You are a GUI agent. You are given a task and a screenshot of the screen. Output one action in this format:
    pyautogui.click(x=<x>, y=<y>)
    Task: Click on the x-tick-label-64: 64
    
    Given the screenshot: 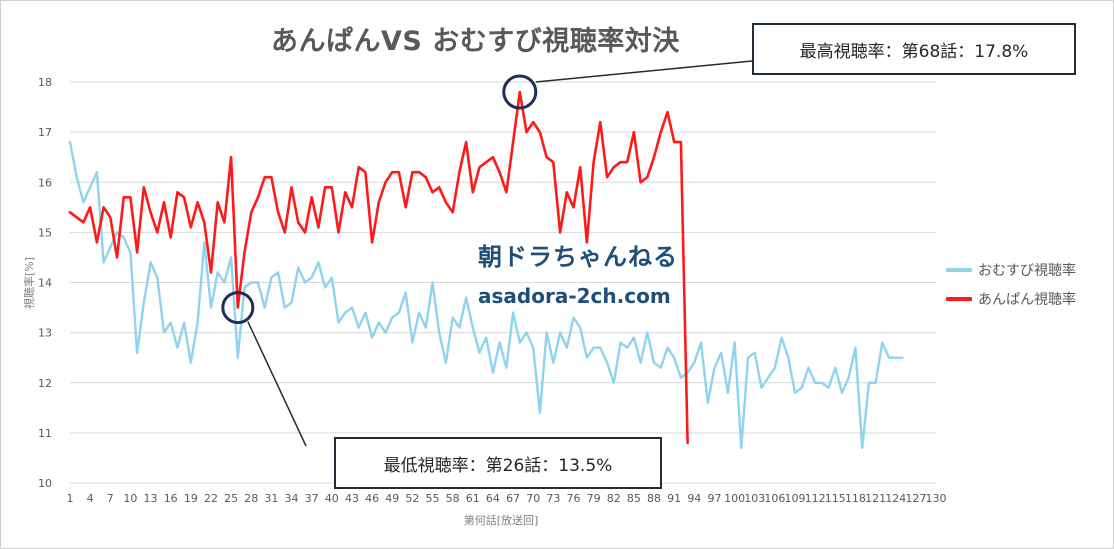 What is the action you would take?
    pyautogui.click(x=493, y=498)
    